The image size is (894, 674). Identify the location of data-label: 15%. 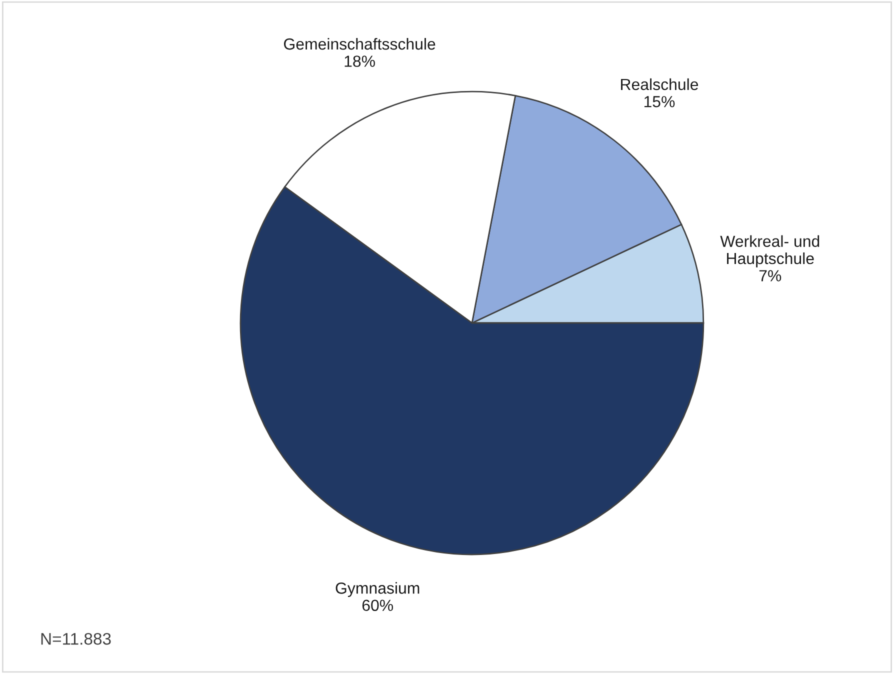
(659, 102).